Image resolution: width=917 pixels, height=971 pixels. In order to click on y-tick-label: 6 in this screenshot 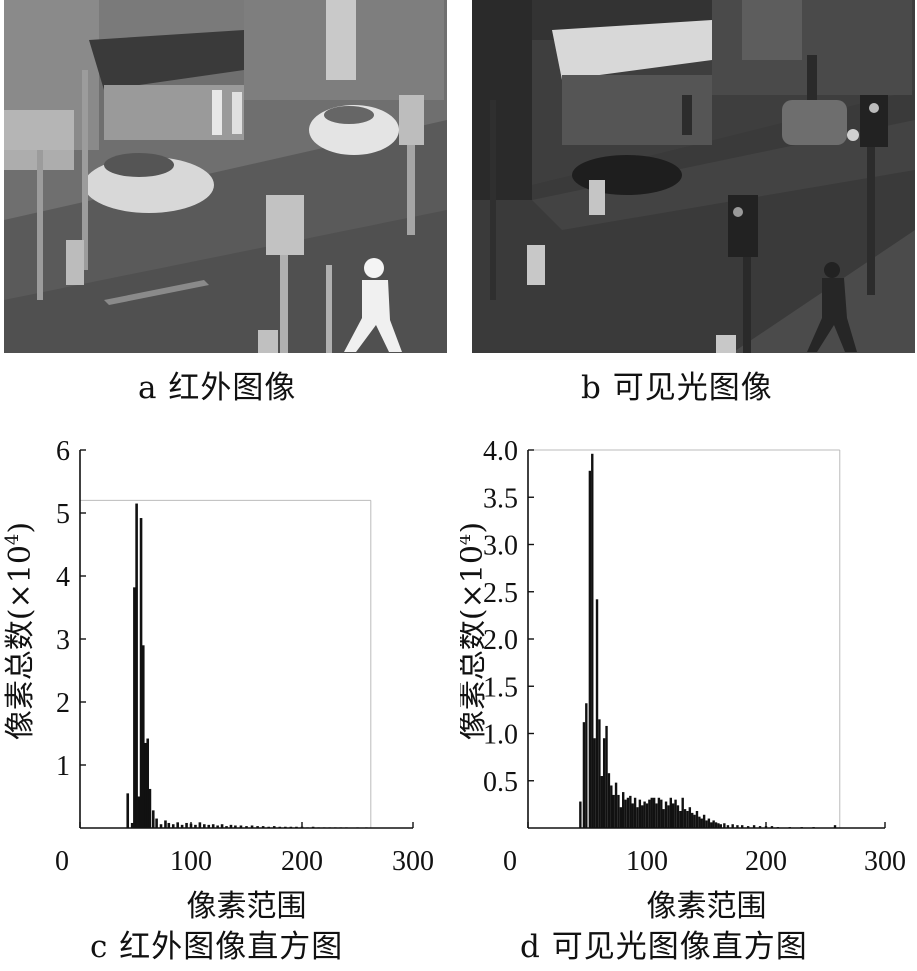, I will do `click(63, 451)`.